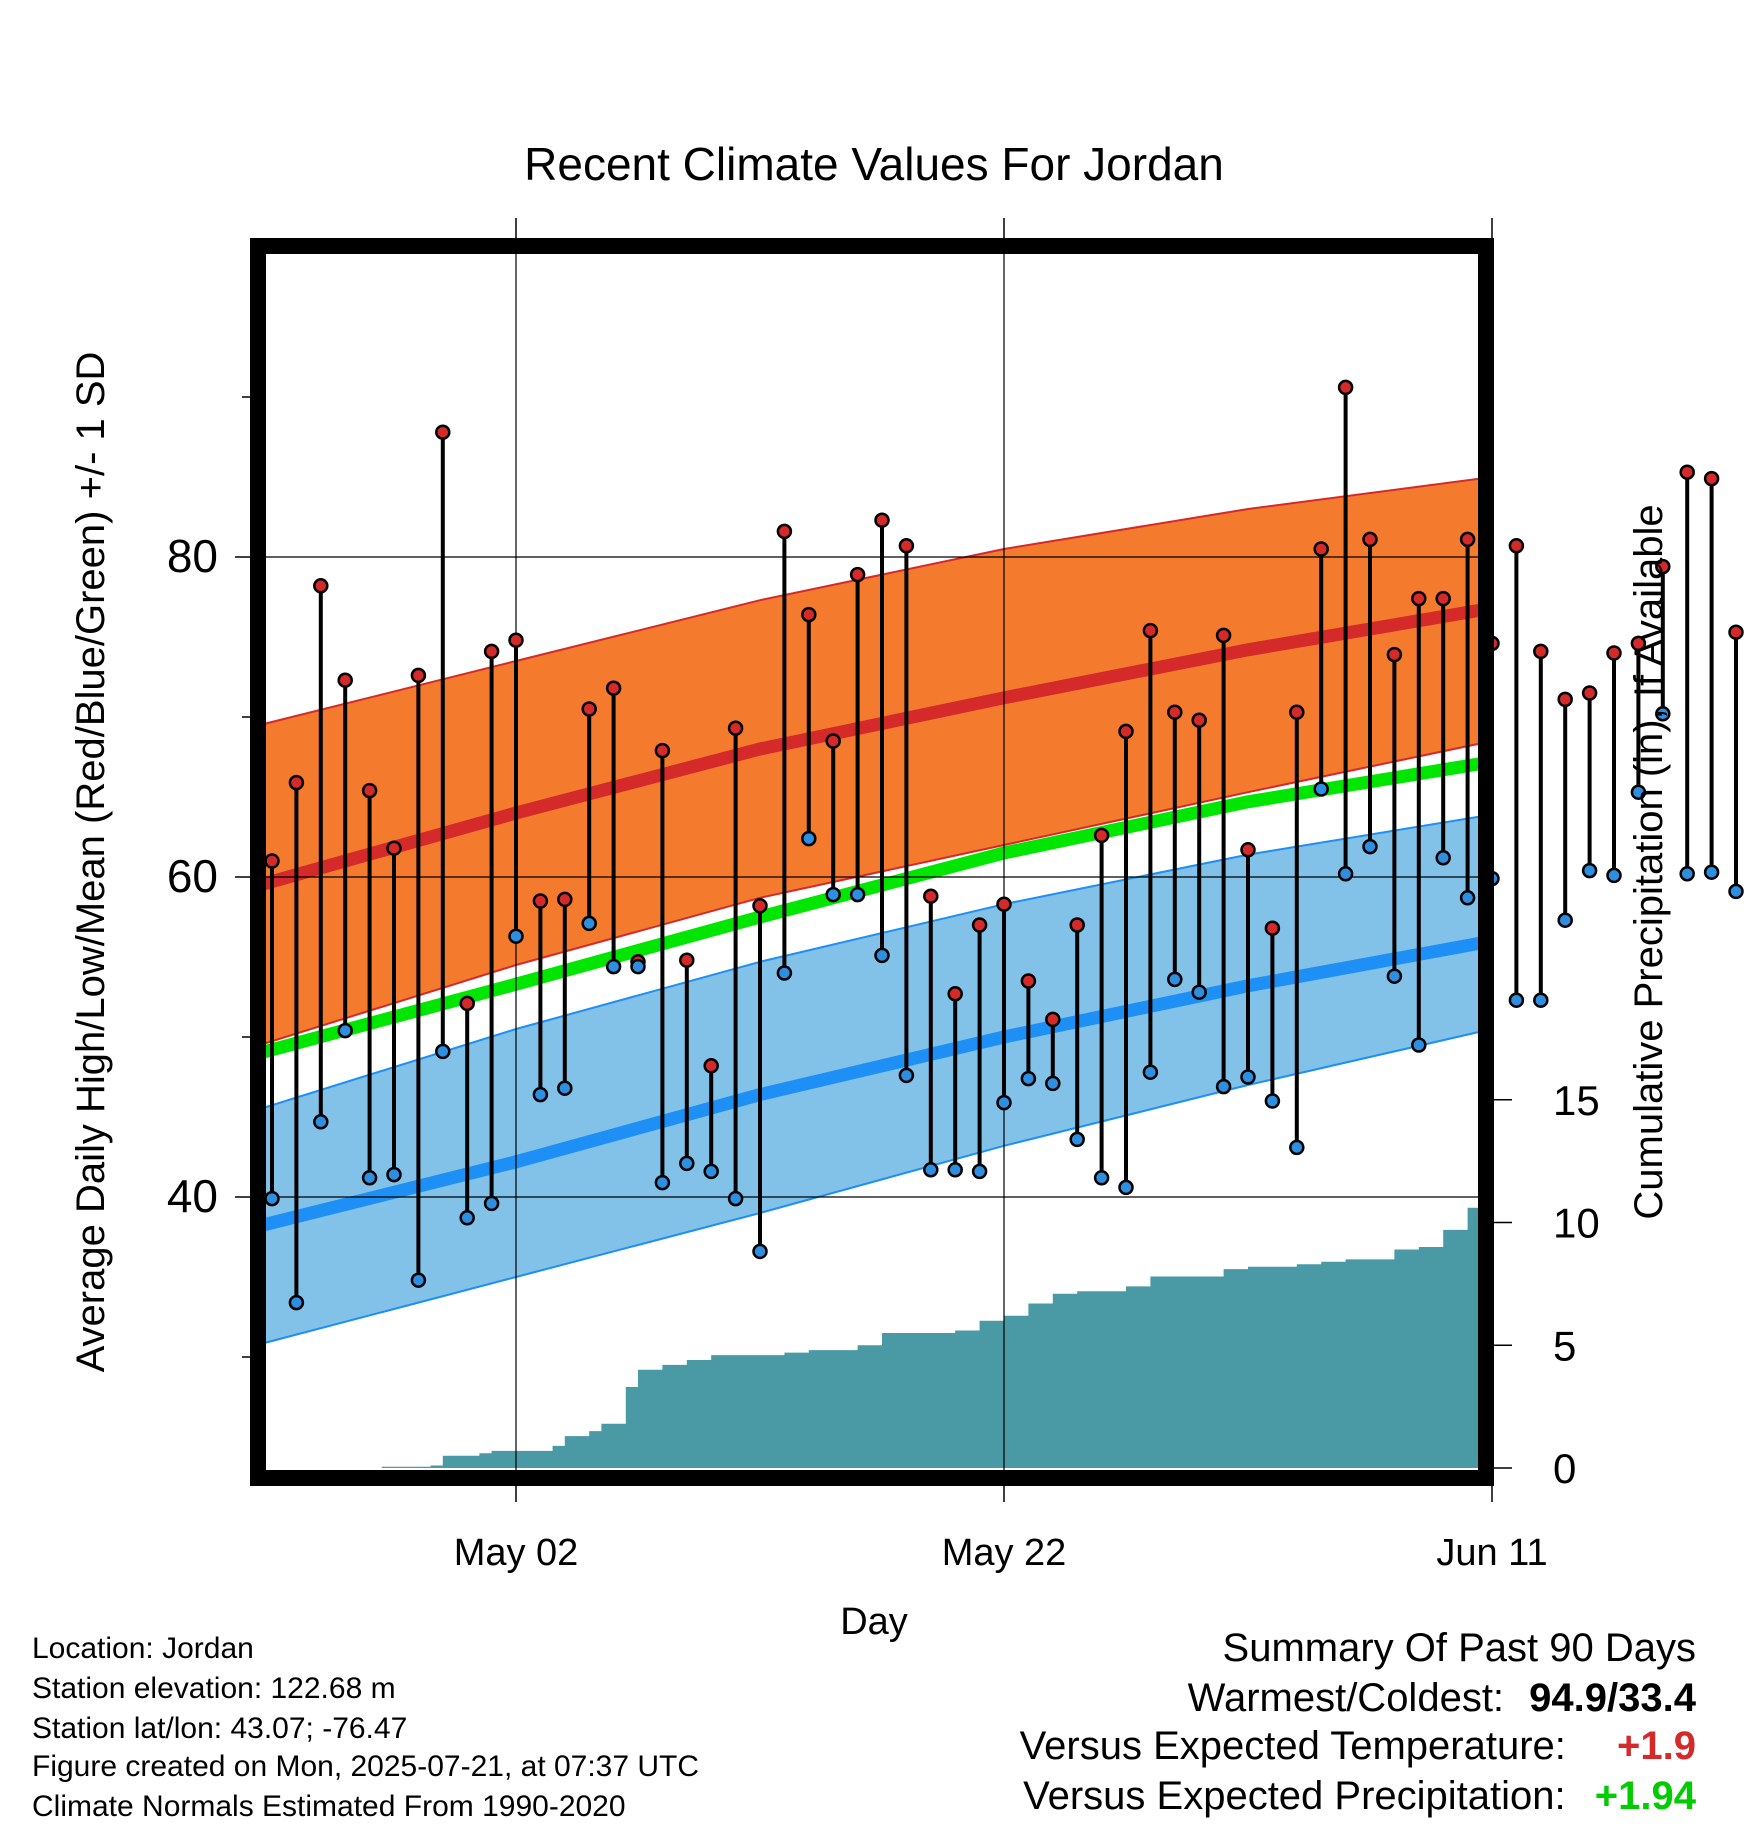  Describe the element at coordinates (516, 1553) in the screenshot. I see `x-tick-label-0: May 02` at that location.